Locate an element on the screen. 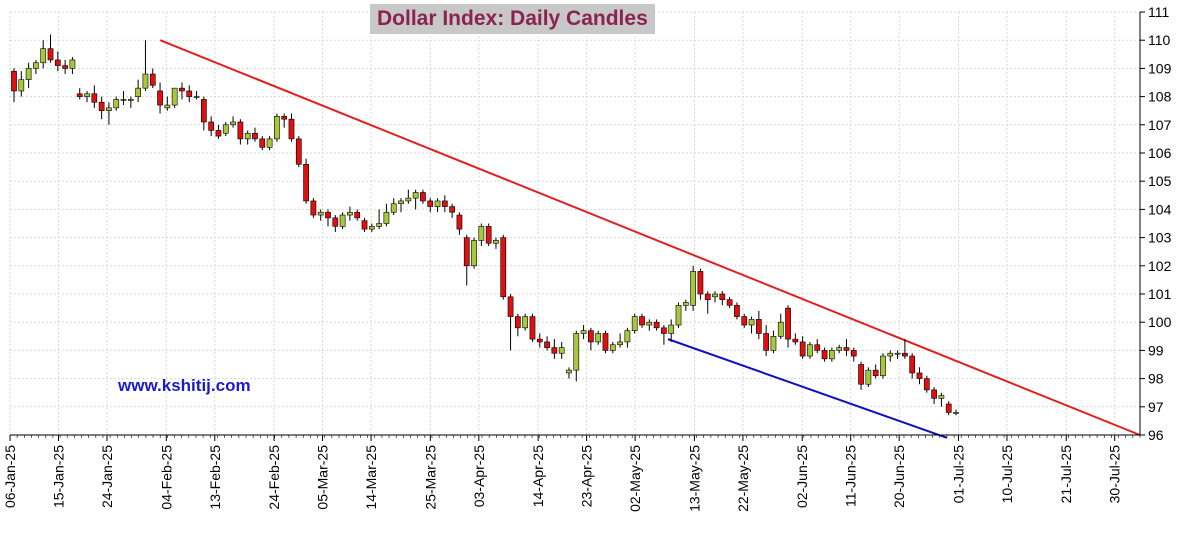  x-tick-label: 02-May-25 is located at coordinates (635, 478).